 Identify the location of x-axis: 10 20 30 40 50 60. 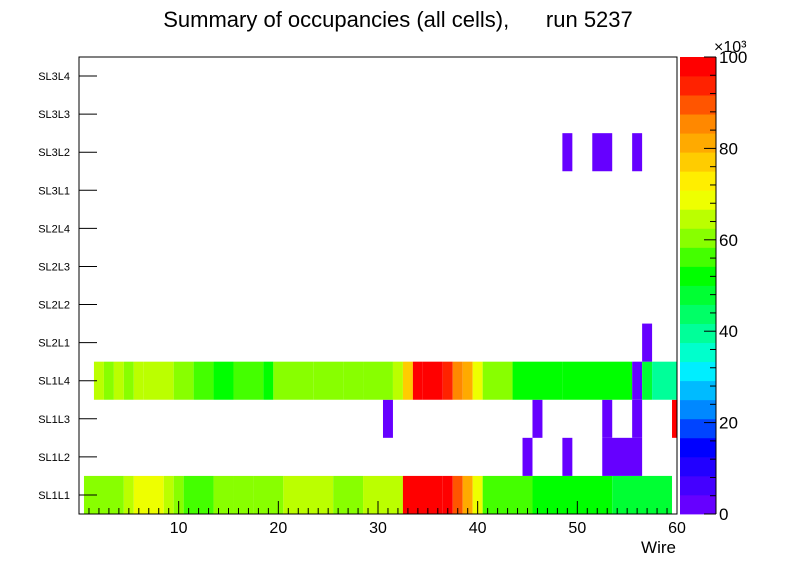
(387, 519).